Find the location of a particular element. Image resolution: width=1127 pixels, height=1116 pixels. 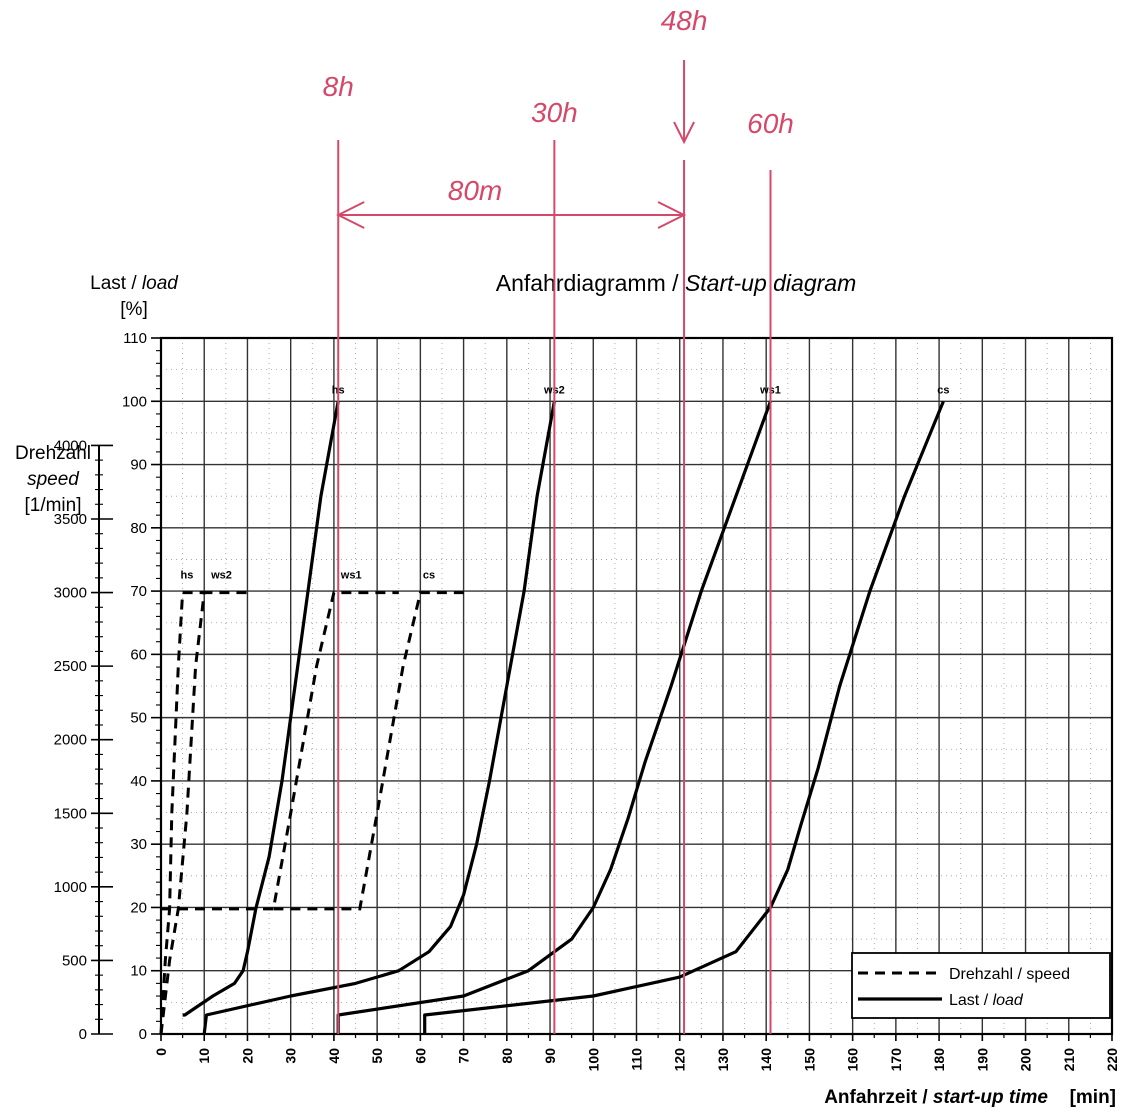

x-tick-label: 120 is located at coordinates (680, 1060).